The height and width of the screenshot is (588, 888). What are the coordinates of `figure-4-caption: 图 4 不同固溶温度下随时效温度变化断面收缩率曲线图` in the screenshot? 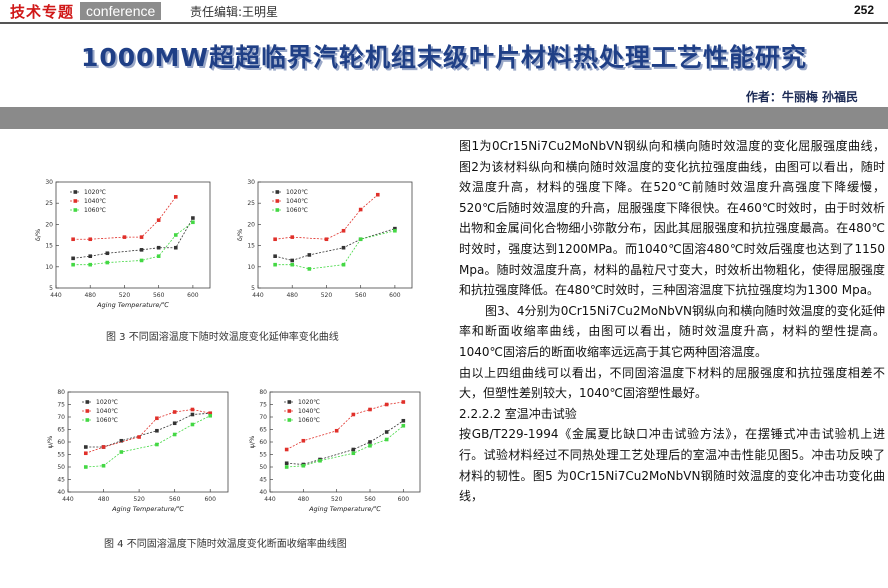 It's located at (225, 544).